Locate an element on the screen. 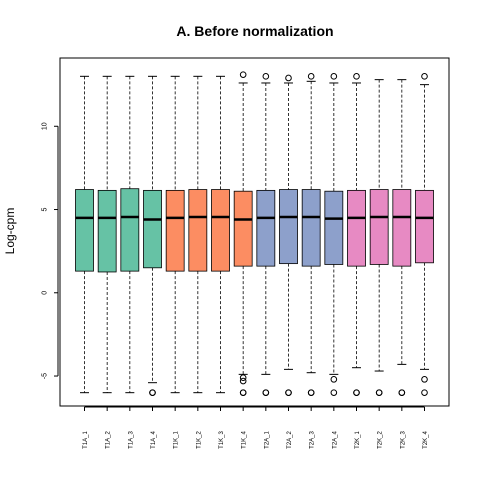  y-axis-label: Log-cpm is located at coordinates (10, 231).